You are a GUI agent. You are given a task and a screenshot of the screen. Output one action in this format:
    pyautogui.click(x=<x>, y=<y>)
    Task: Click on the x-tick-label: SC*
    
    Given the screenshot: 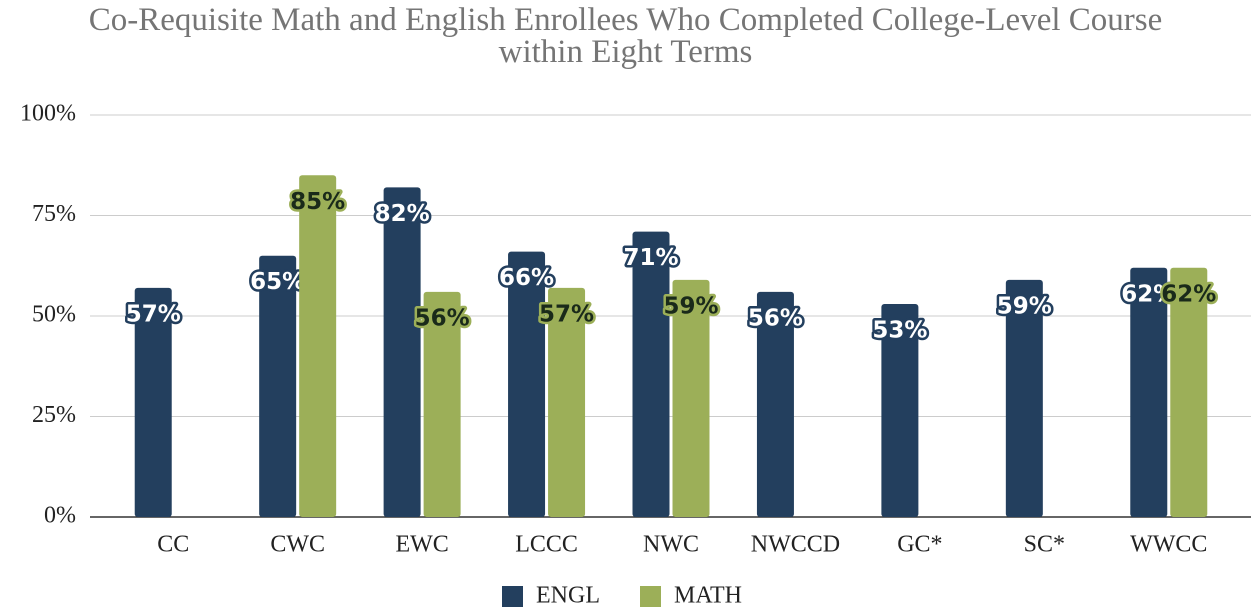 What is the action you would take?
    pyautogui.click(x=1044, y=545)
    